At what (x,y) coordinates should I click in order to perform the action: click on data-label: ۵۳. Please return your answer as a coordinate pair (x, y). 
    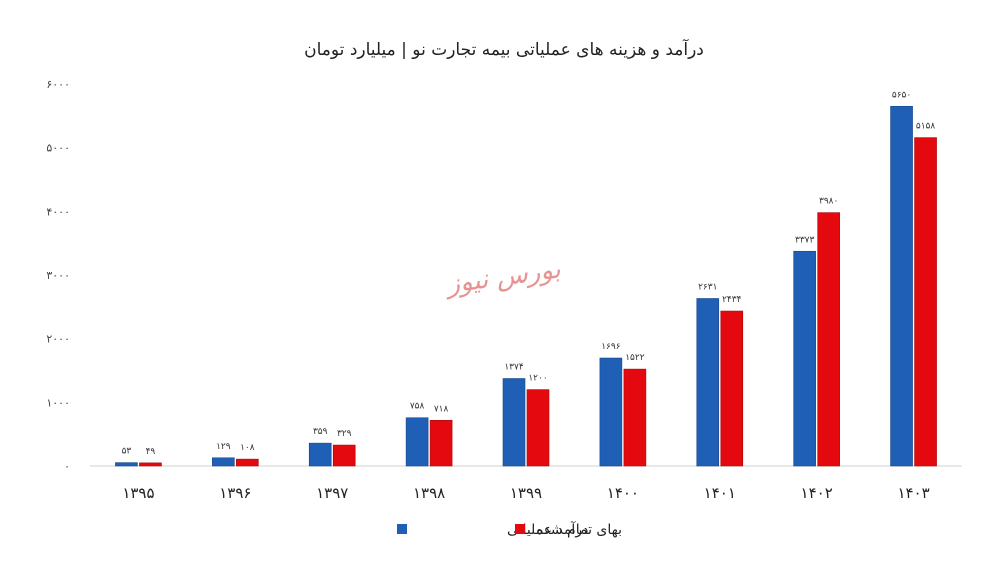
    Looking at the image, I should click on (127, 452).